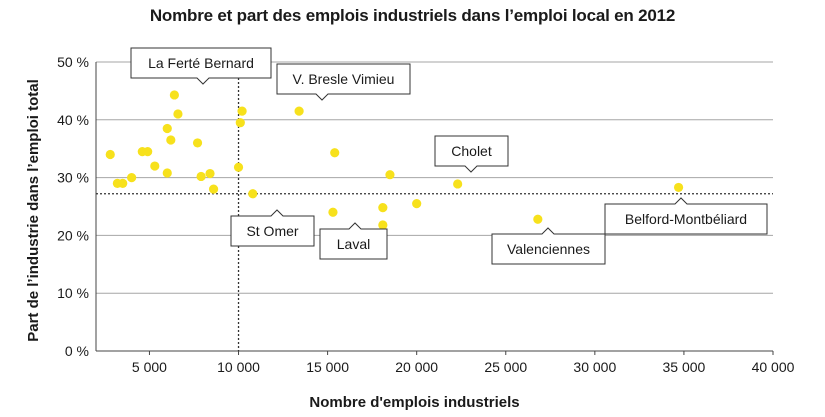  What do you see at coordinates (201, 63) in the screenshot?
I see `callout-label: La Ferté Bernard` at bounding box center [201, 63].